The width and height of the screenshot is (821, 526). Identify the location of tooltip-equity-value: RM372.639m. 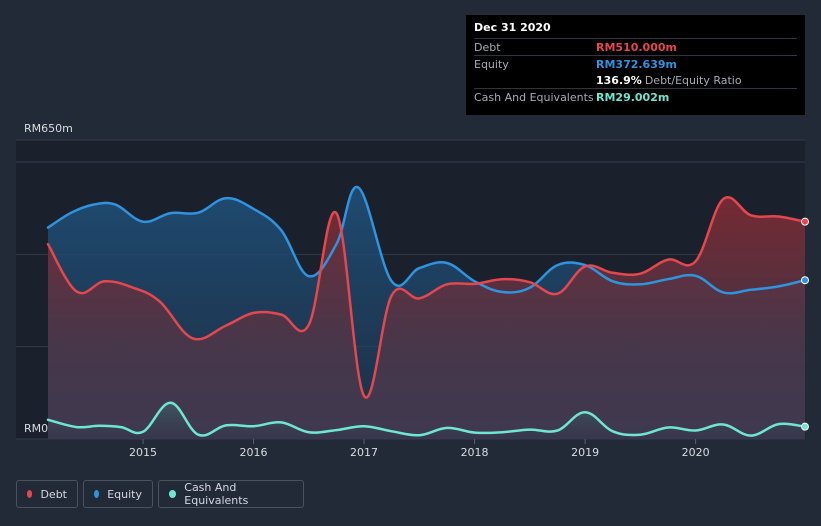
(636, 64).